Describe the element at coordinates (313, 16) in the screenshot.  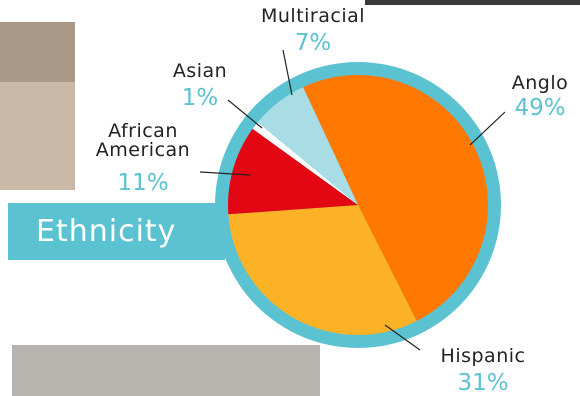
I see `category-label: Multiracial` at that location.